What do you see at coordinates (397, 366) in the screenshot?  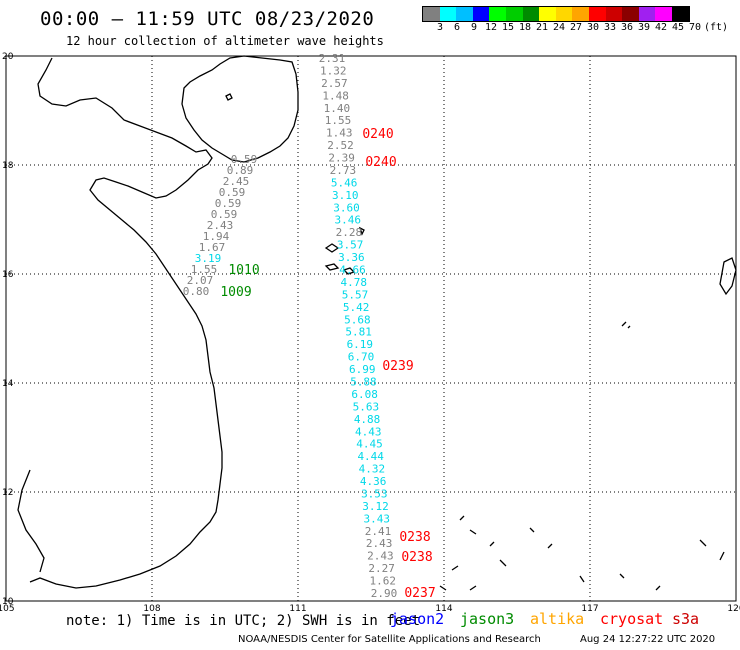 I see `pass-time-label: 0239` at bounding box center [397, 366].